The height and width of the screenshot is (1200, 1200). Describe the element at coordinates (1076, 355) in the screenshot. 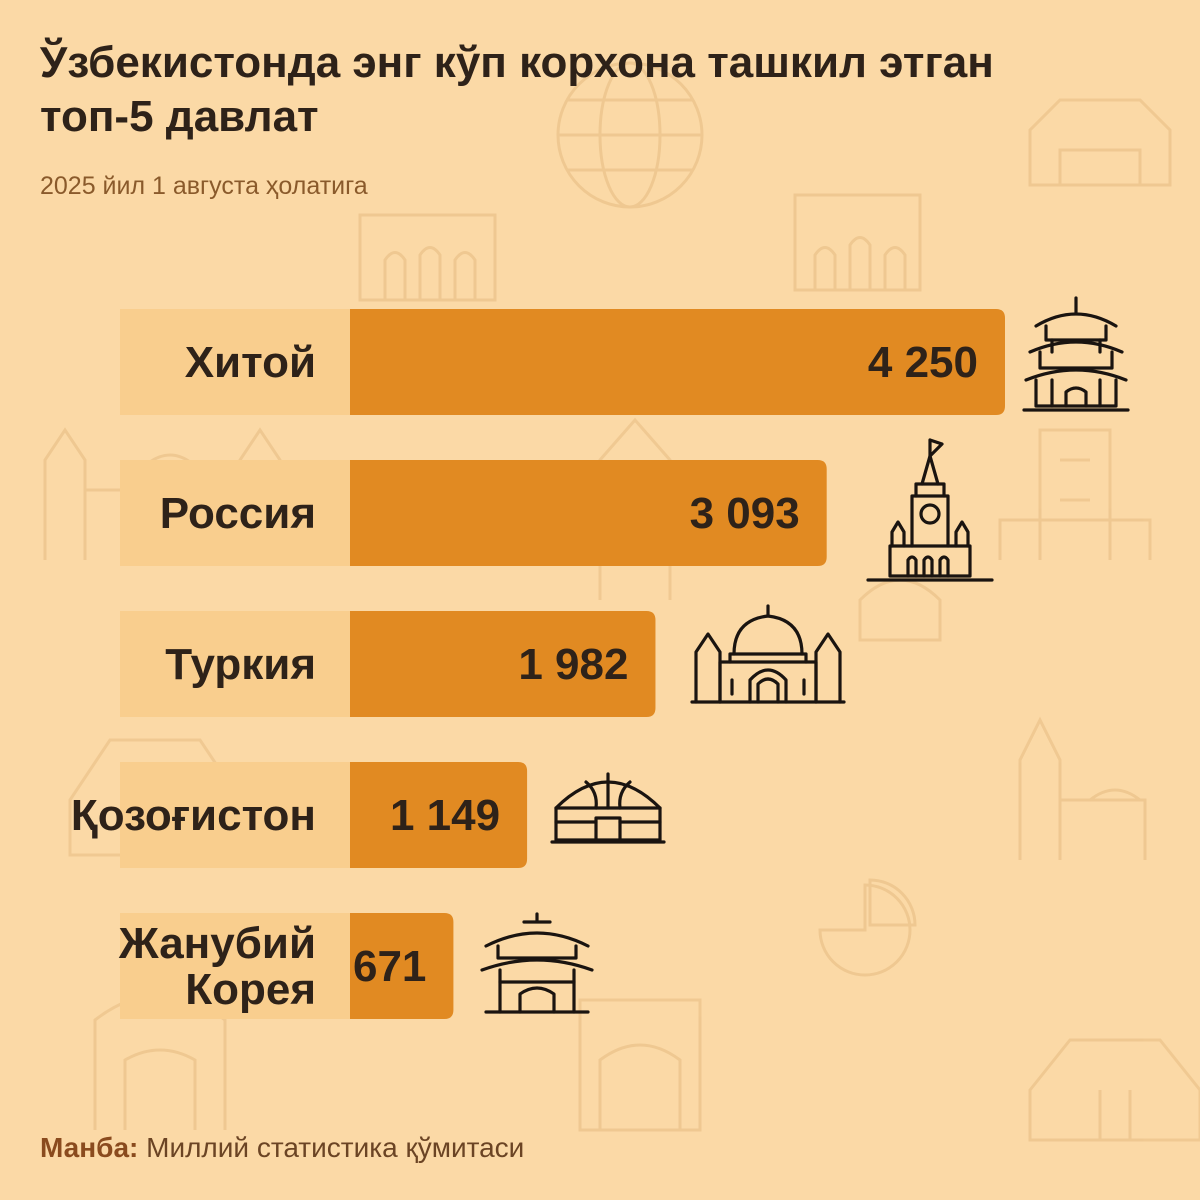

I see `pagoda-icon` at that location.